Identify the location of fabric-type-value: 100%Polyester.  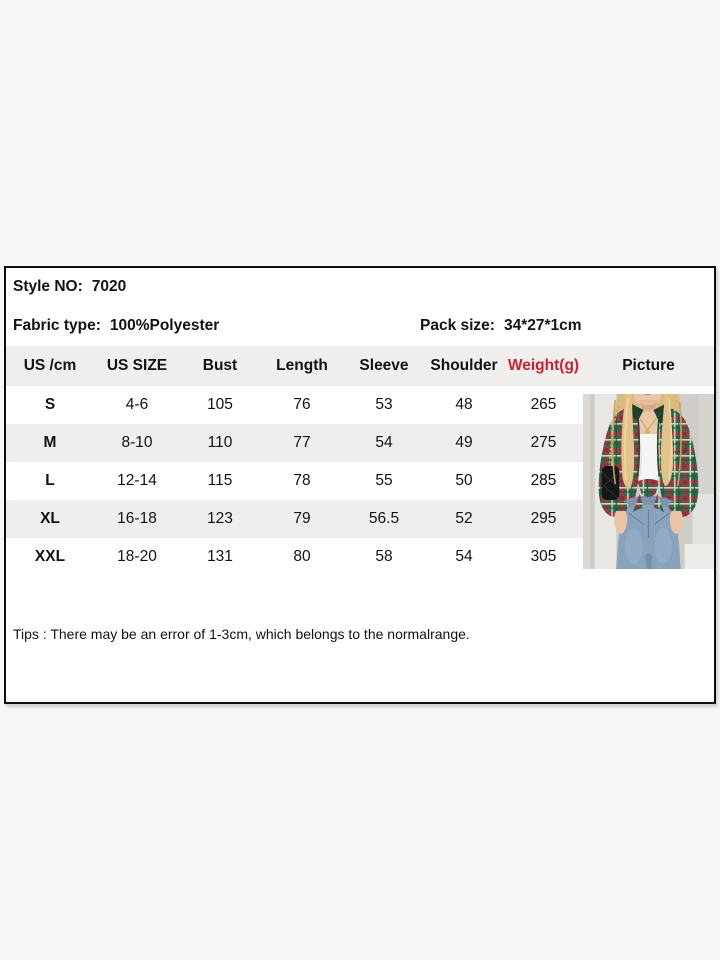
(164, 325).